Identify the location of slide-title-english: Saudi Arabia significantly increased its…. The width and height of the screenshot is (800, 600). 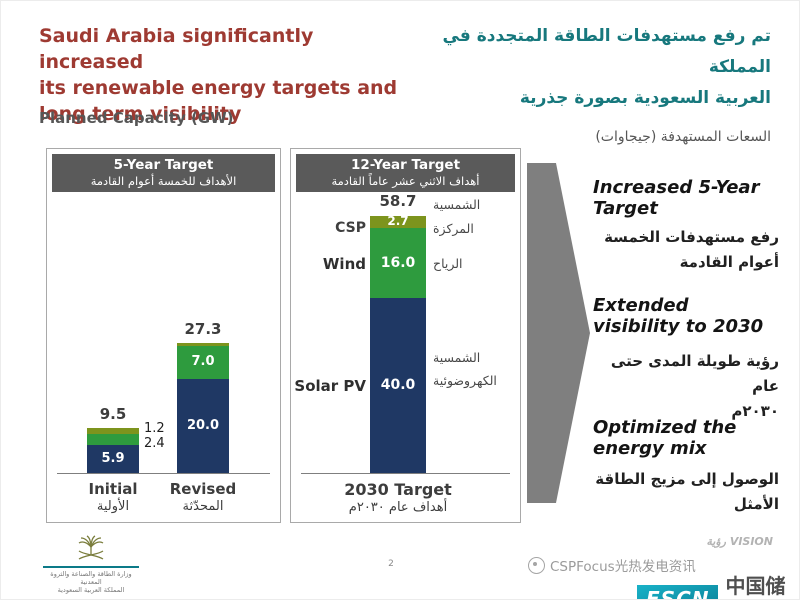
(231, 75).